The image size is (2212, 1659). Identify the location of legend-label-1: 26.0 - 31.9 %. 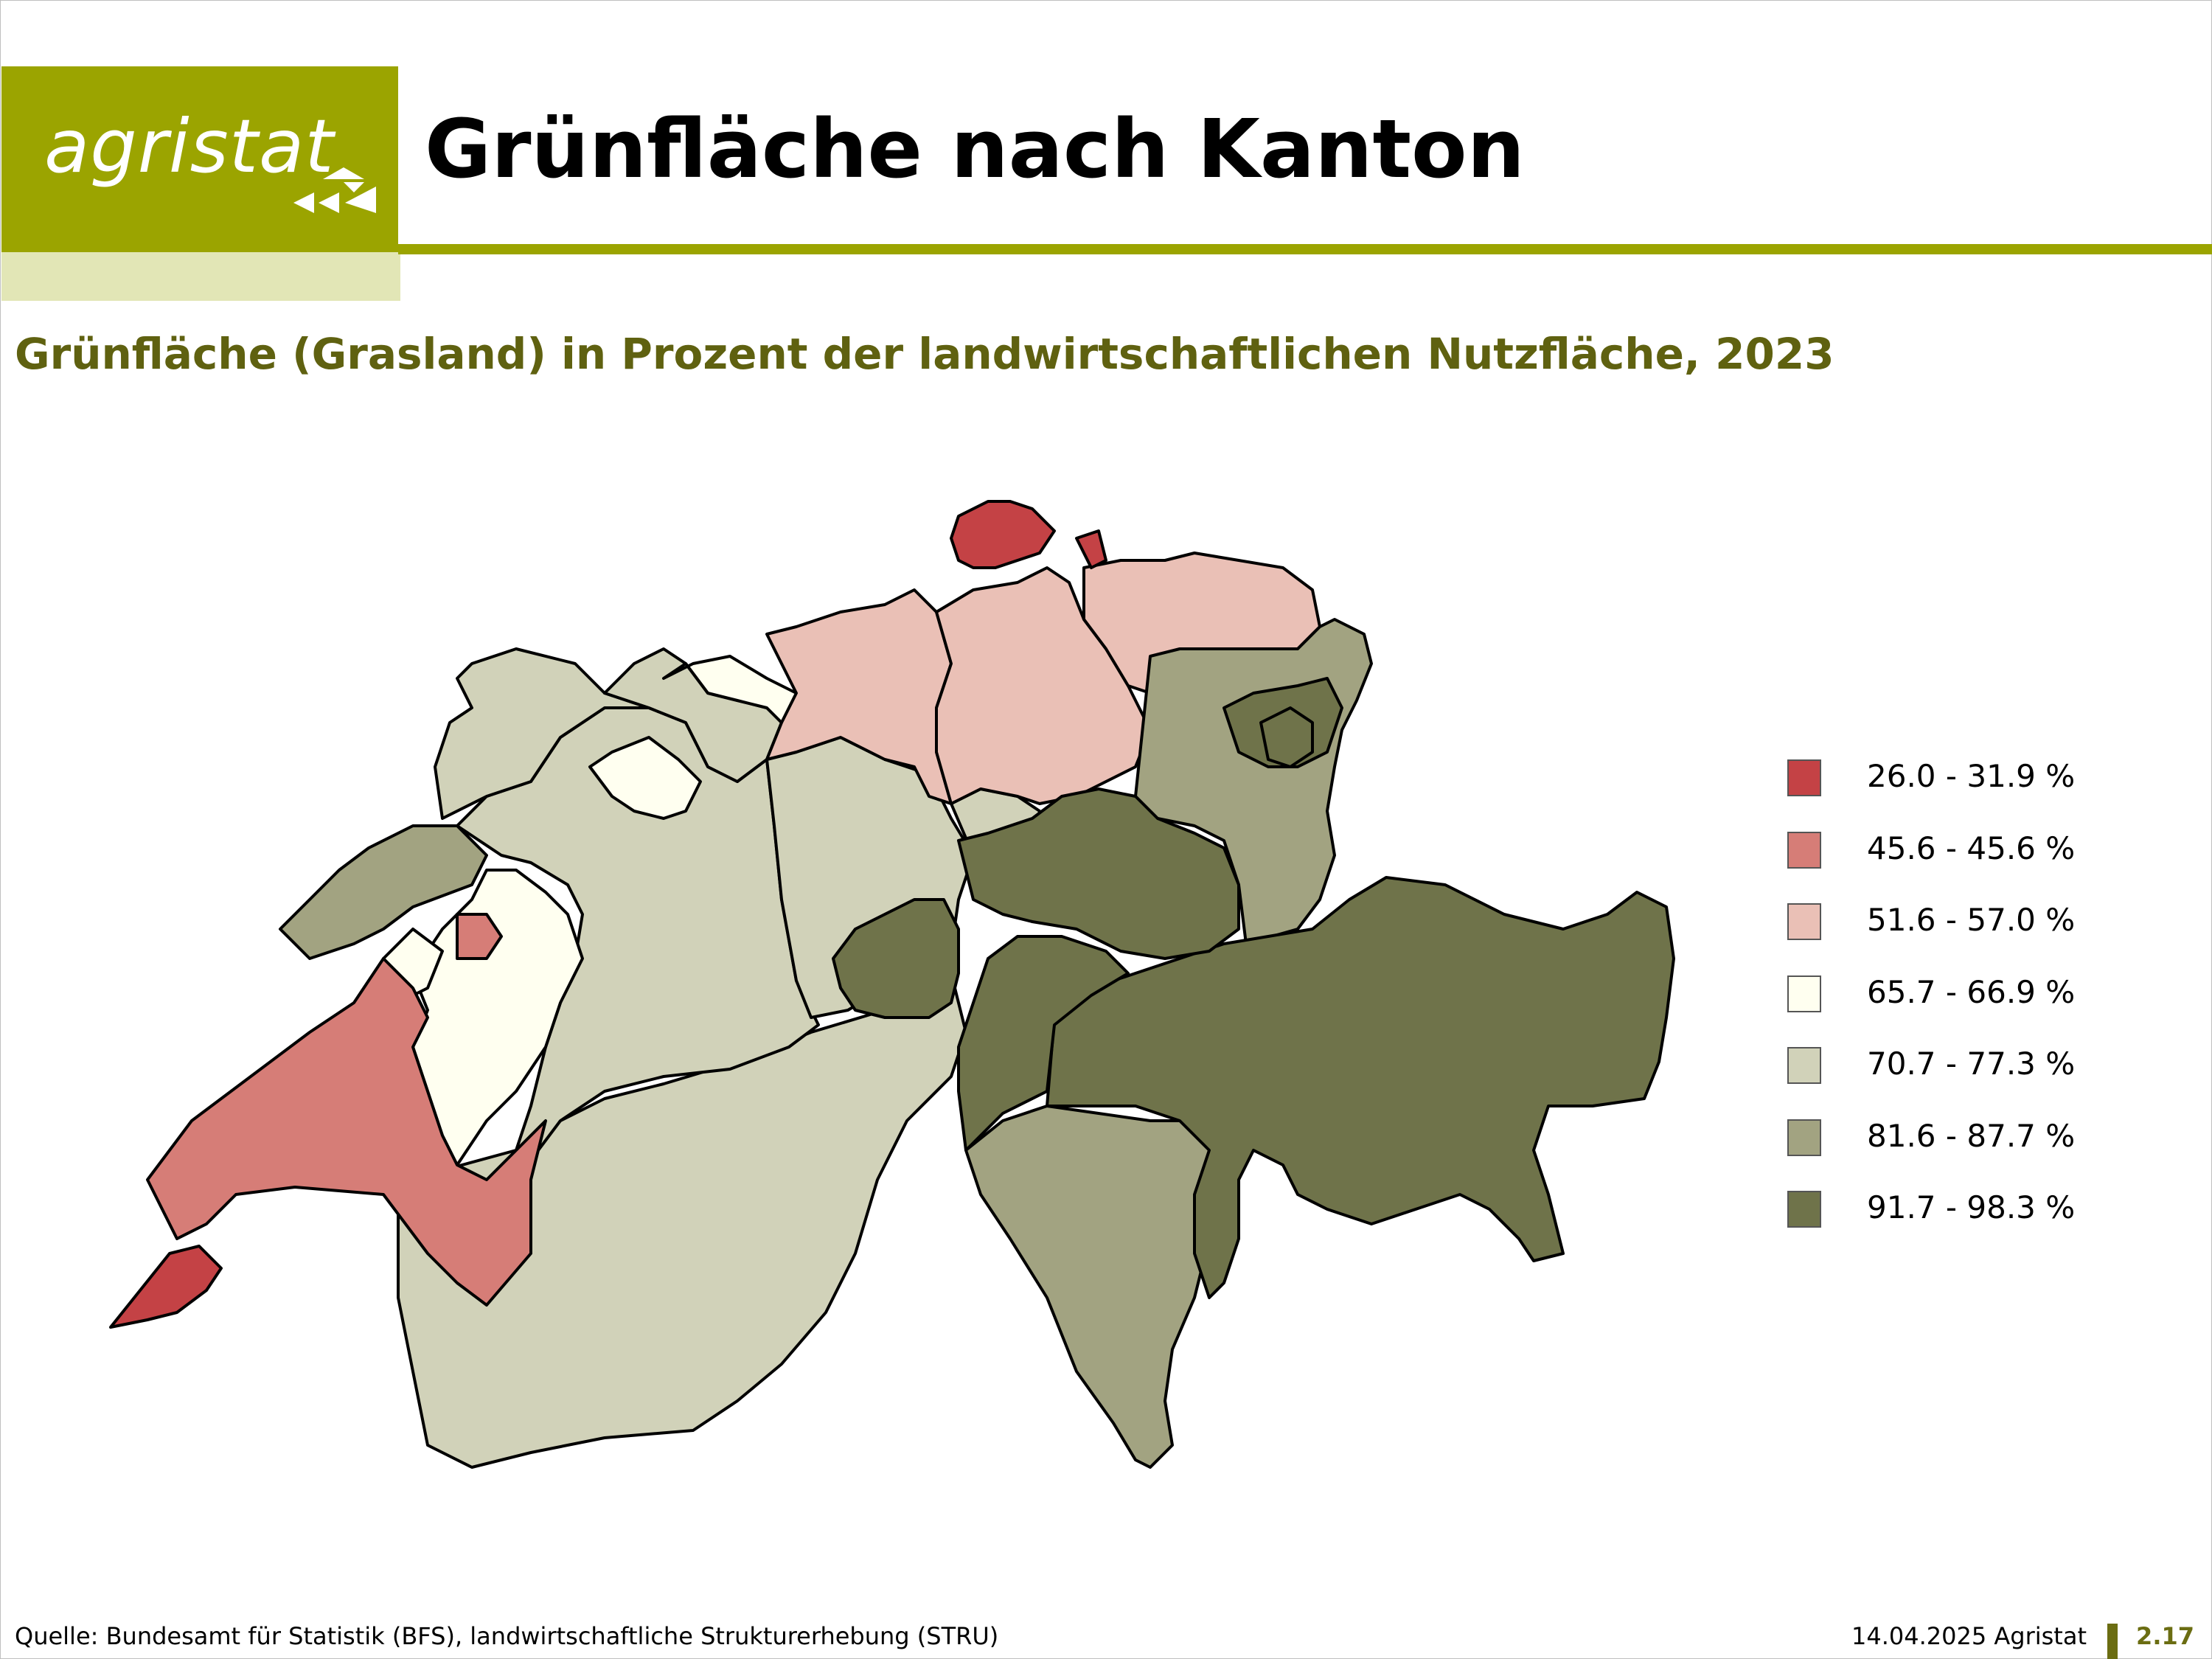
(1971, 776).